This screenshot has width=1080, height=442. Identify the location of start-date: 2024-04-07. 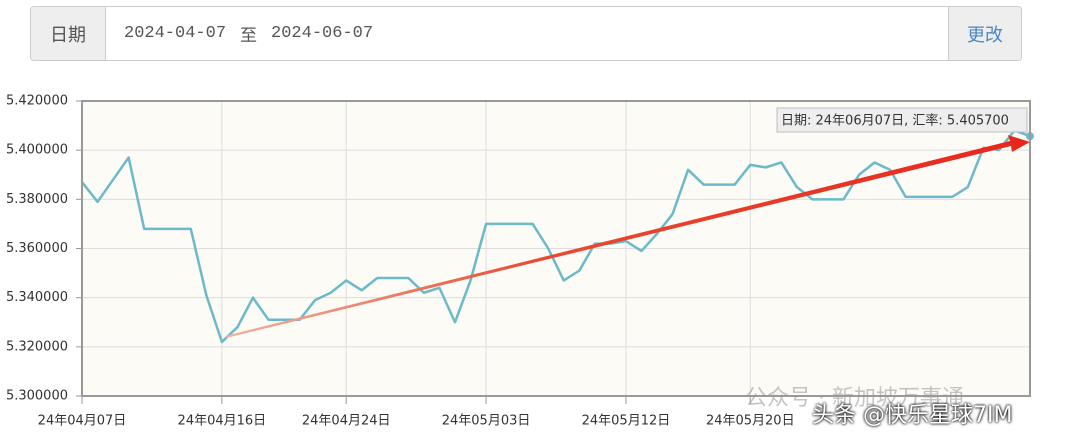
(175, 33).